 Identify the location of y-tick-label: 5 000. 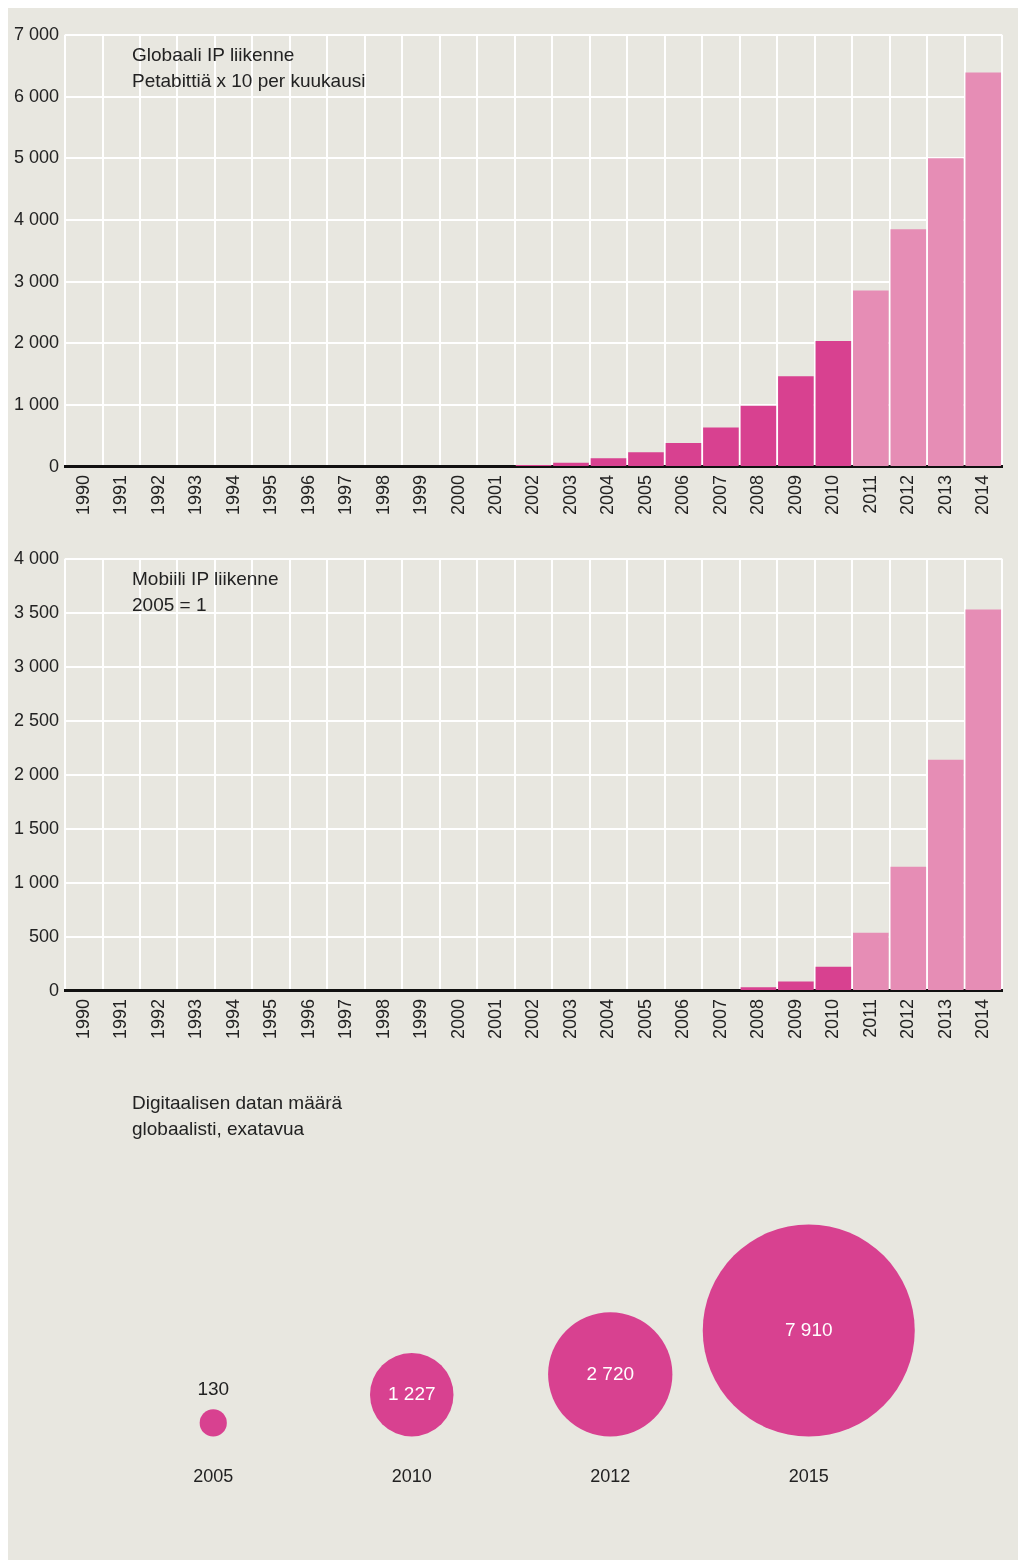
(37, 157).